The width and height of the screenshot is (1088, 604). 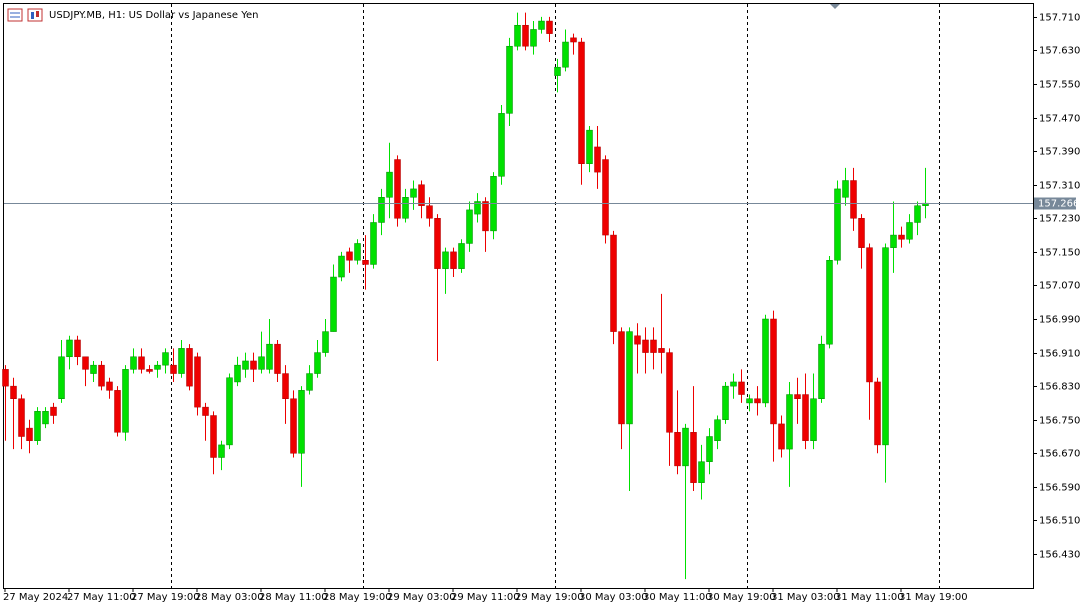 What do you see at coordinates (835, 6) in the screenshot?
I see `shift-marker` at bounding box center [835, 6].